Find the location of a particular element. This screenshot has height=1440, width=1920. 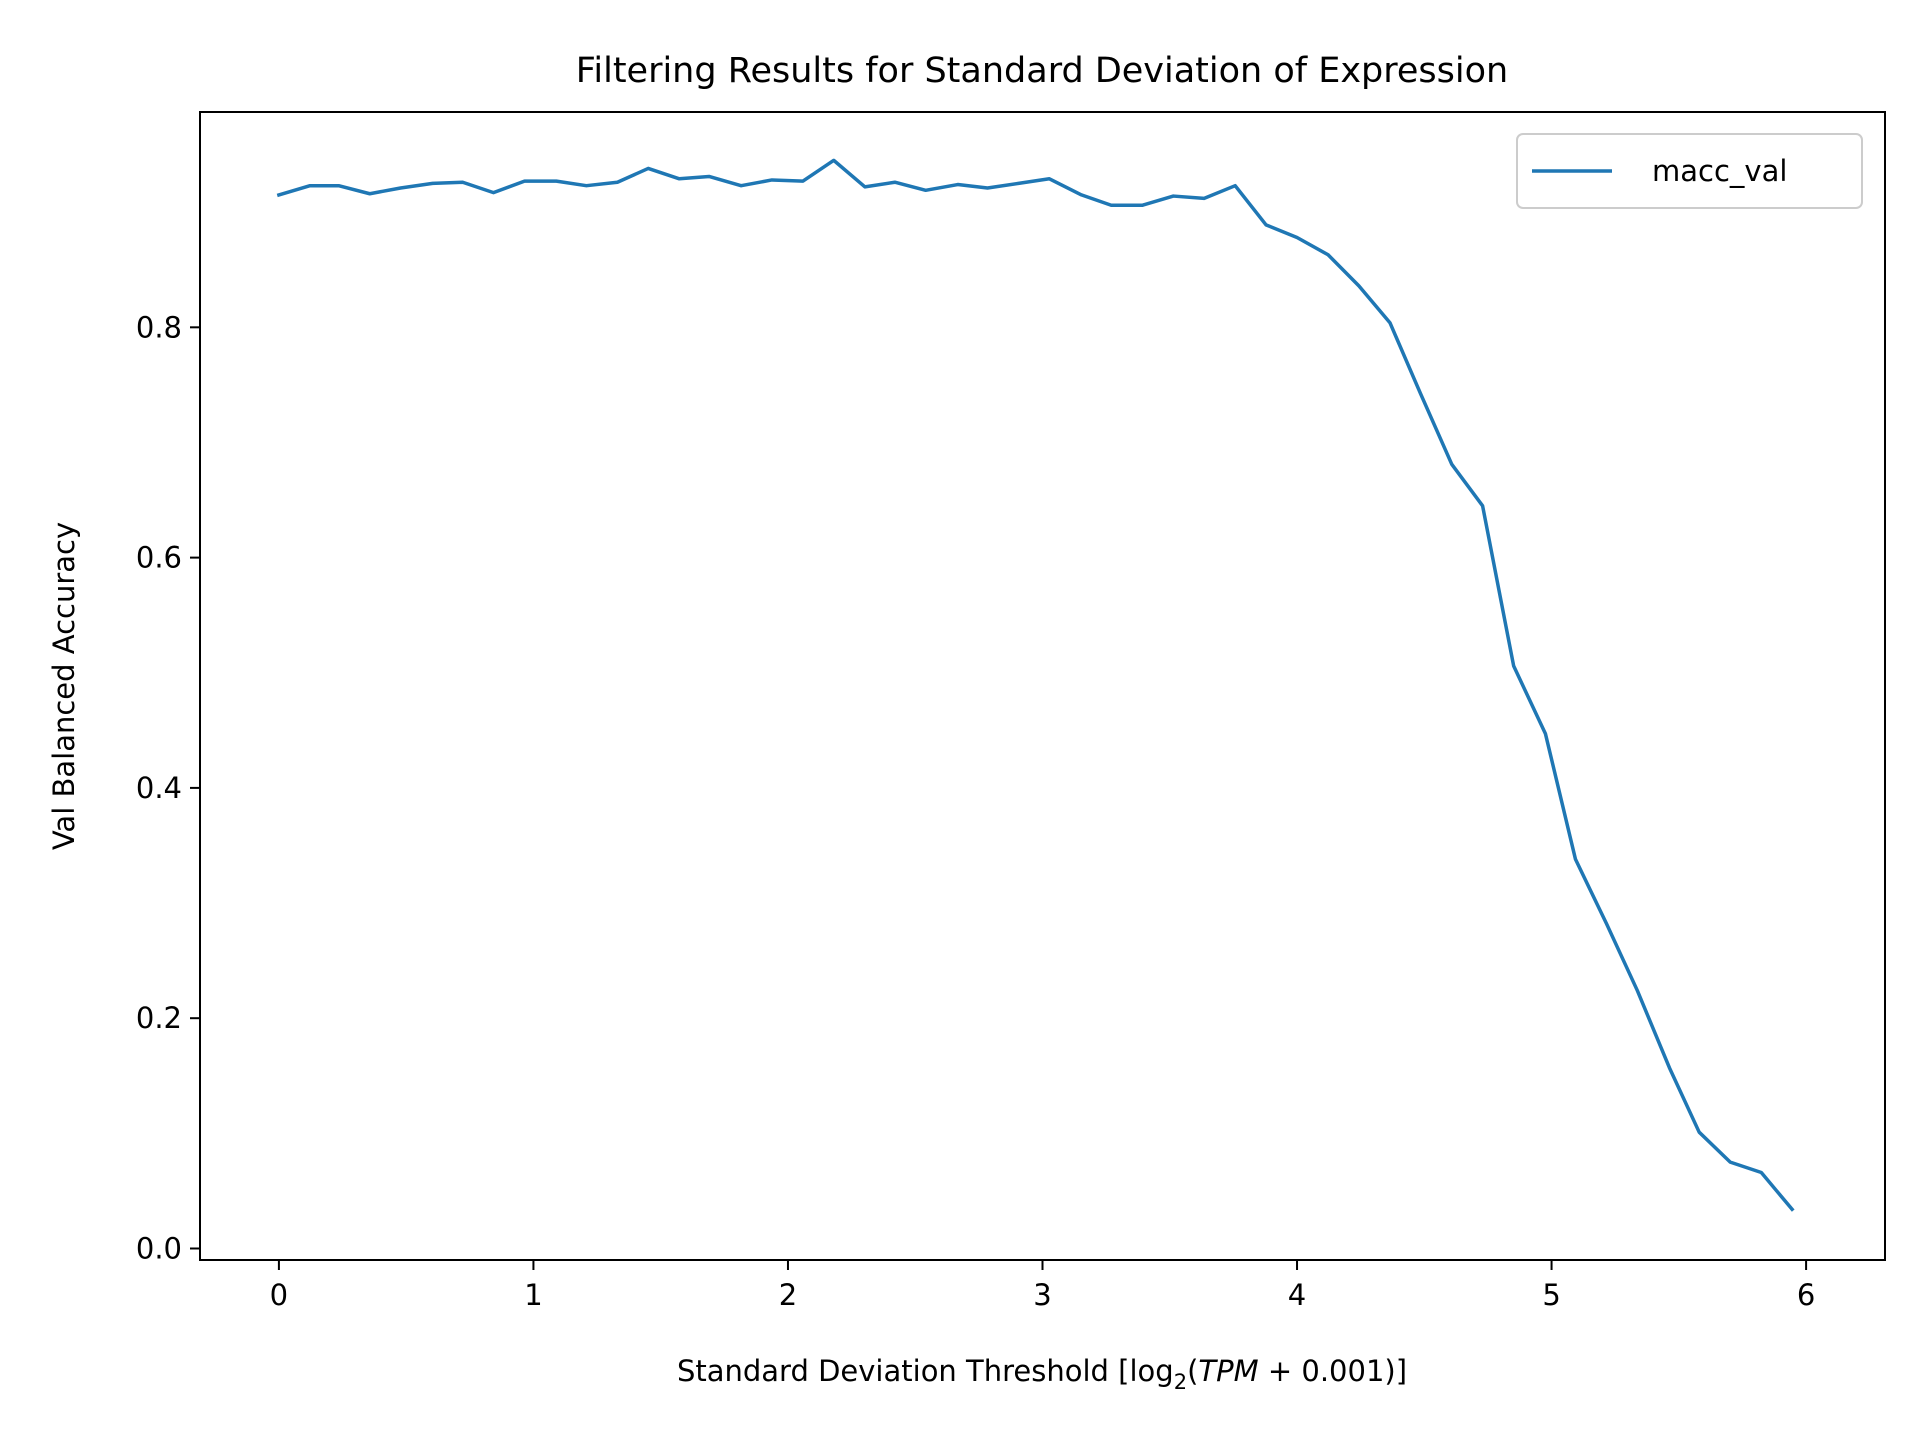

x-tick-label: 4 is located at coordinates (1297, 1295).